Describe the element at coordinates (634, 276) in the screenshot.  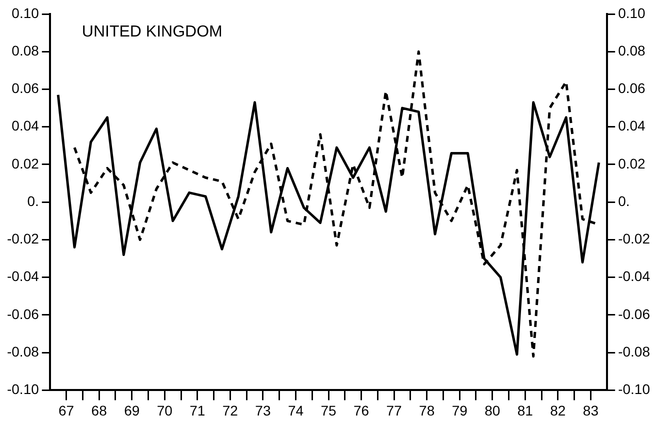
I see `y2-tick-label: -0.04` at that location.